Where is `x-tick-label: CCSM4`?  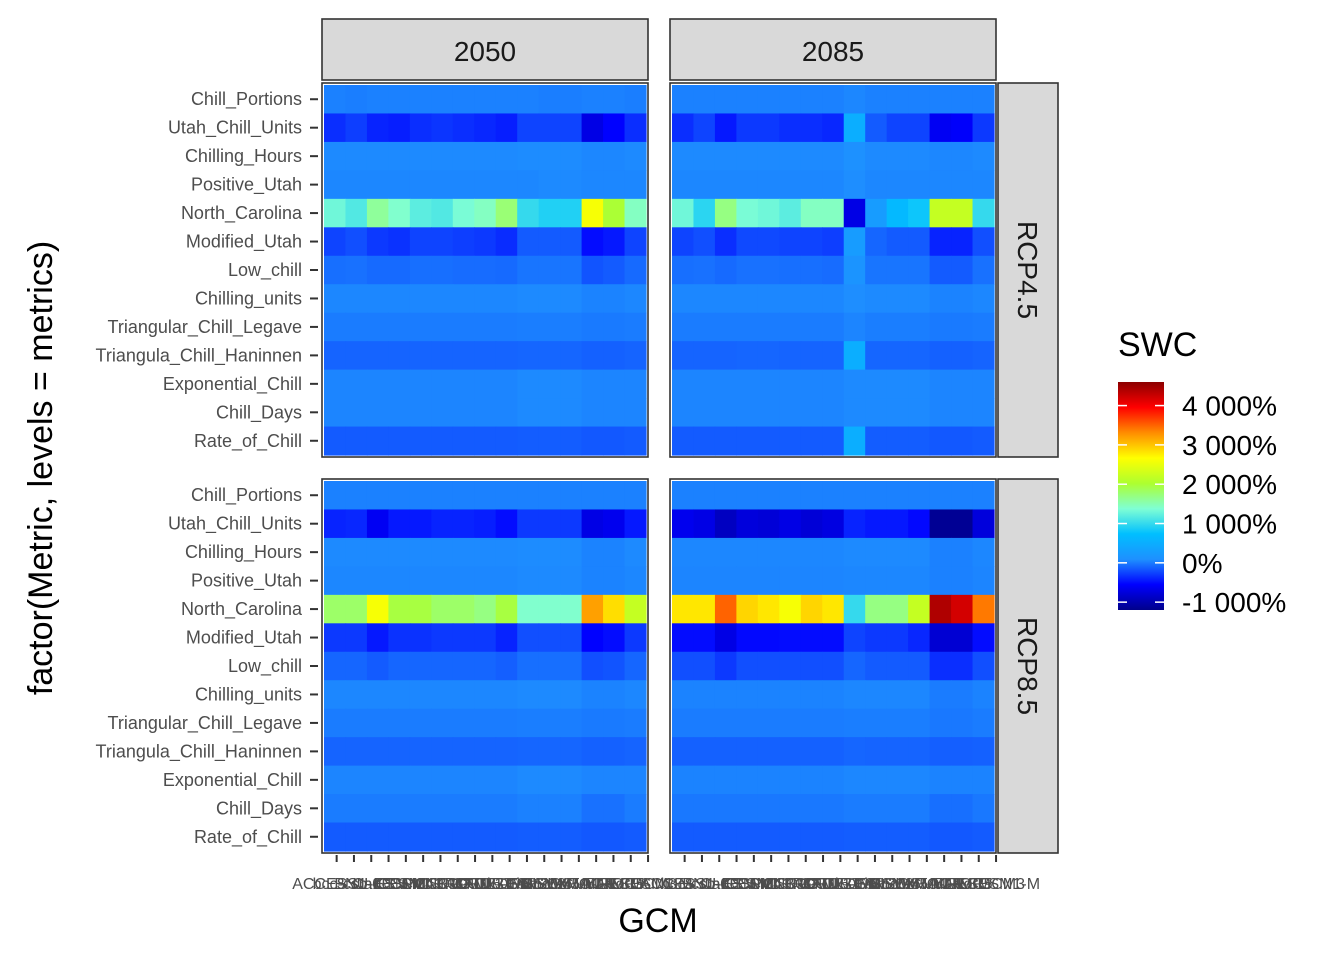
x-tick-label: CCSM4 is located at coordinates (406, 884).